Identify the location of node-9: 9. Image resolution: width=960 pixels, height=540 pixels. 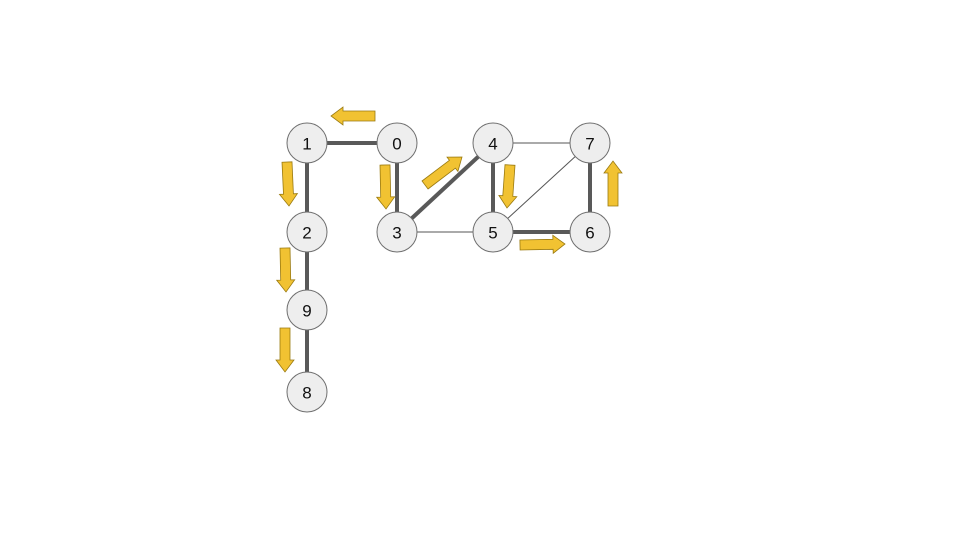
(307, 310).